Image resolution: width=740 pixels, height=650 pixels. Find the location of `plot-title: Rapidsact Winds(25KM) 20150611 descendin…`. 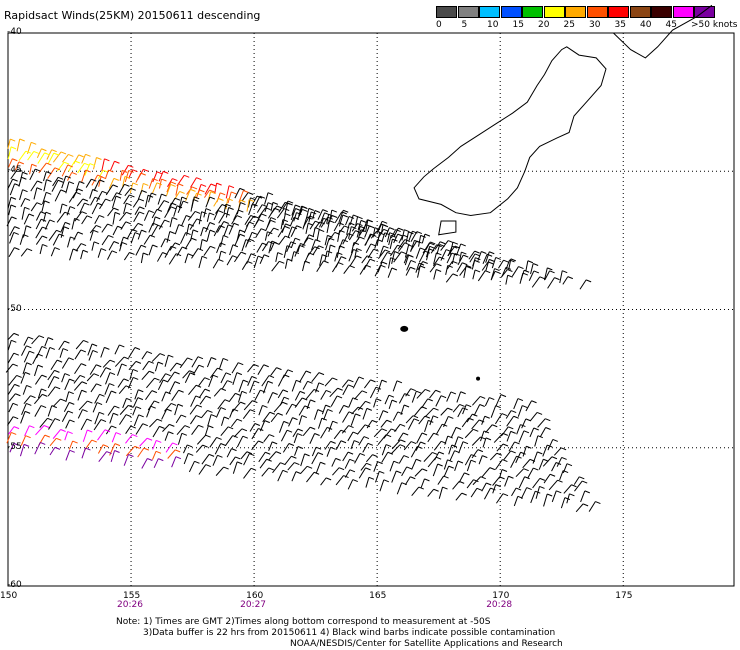

plot-title: Rapidsact Winds(25KM) 20150611 descendin… is located at coordinates (132, 15).